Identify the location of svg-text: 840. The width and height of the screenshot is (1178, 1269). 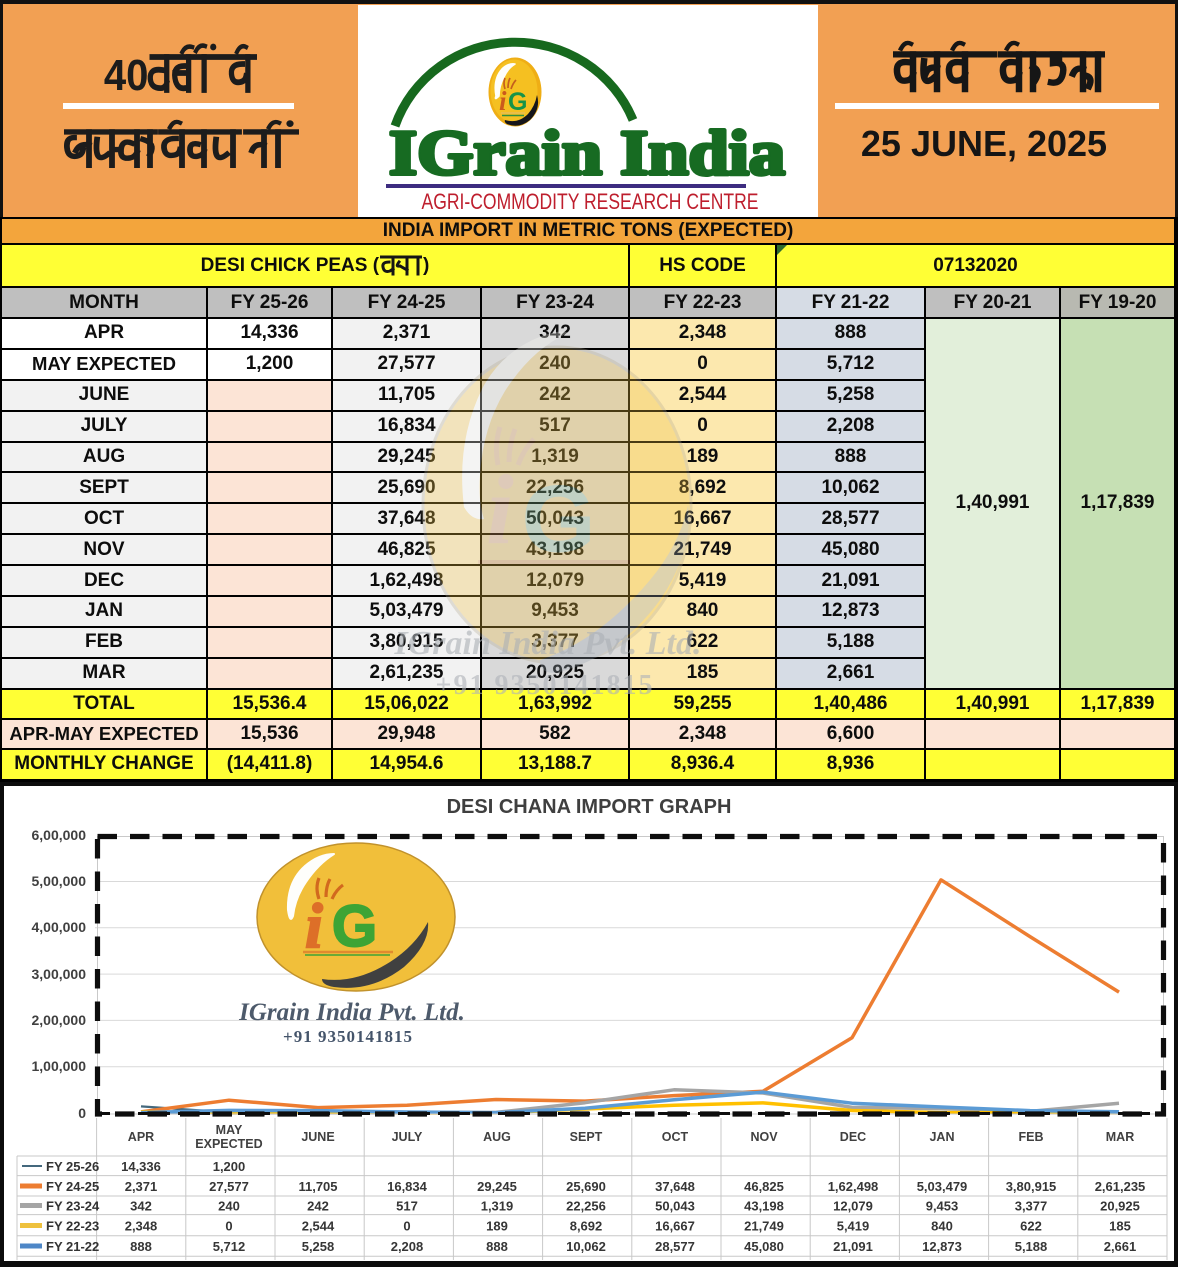
(942, 1226).